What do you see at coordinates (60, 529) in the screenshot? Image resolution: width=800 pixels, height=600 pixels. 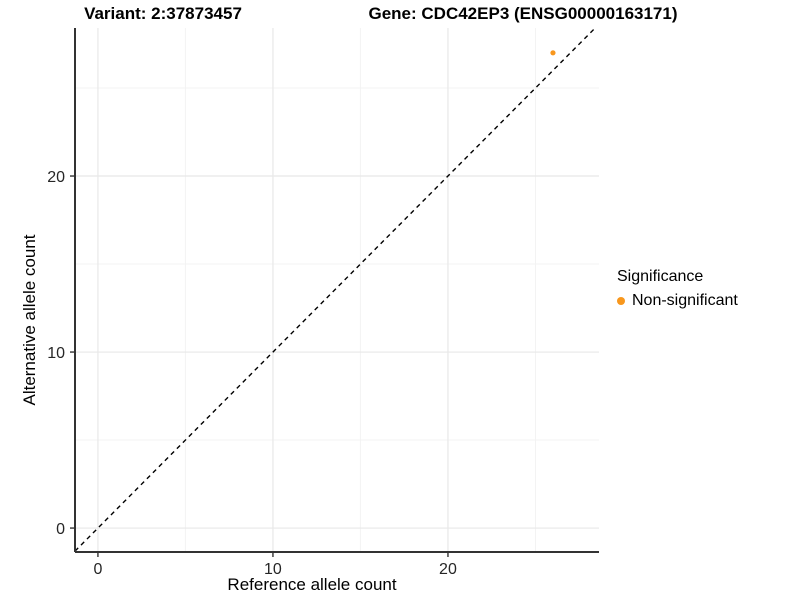 I see `y-tick-label: 0` at bounding box center [60, 529].